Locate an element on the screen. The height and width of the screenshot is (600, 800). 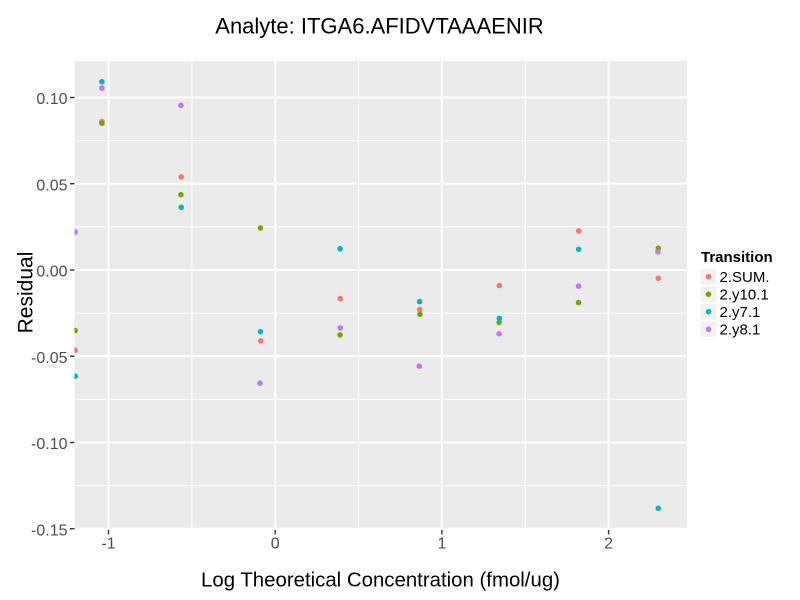
svg-text: -1 is located at coordinates (108, 544).